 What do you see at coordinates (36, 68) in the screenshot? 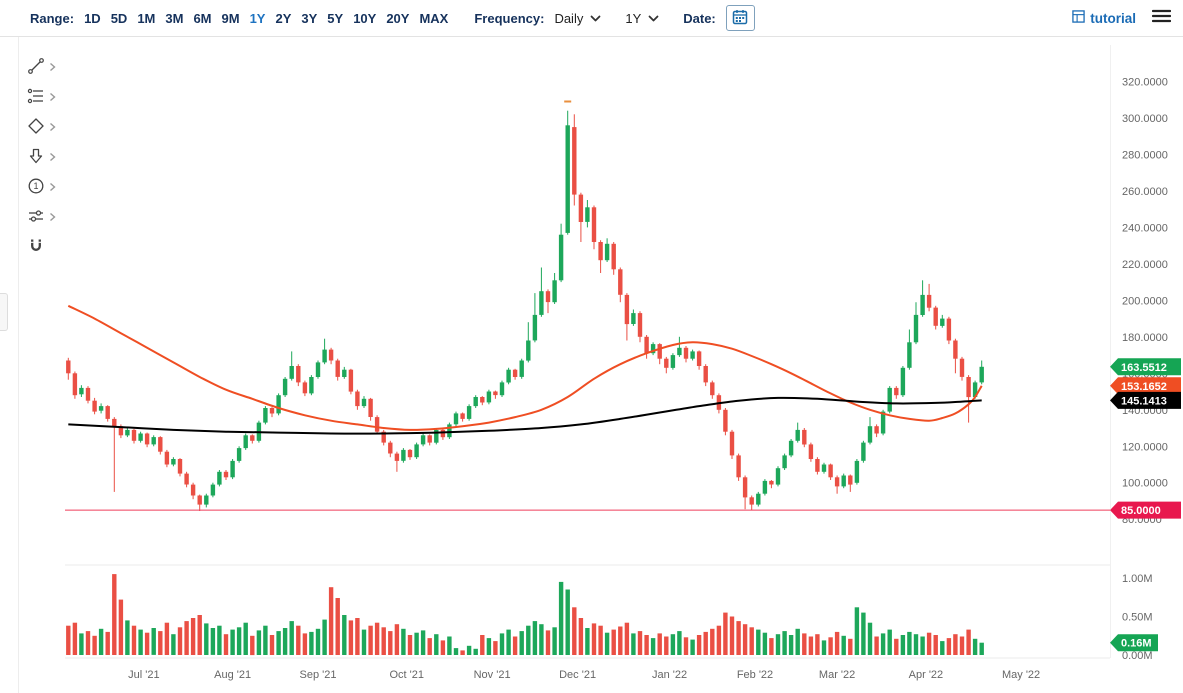
I see `trend-line-tool-icon` at bounding box center [36, 68].